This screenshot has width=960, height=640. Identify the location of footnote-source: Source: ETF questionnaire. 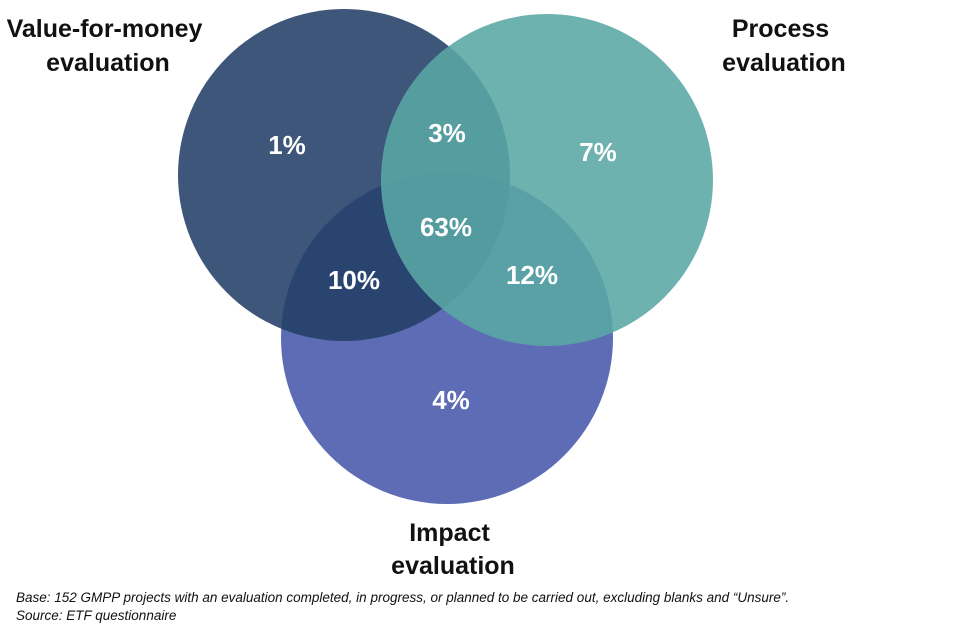
(96, 615).